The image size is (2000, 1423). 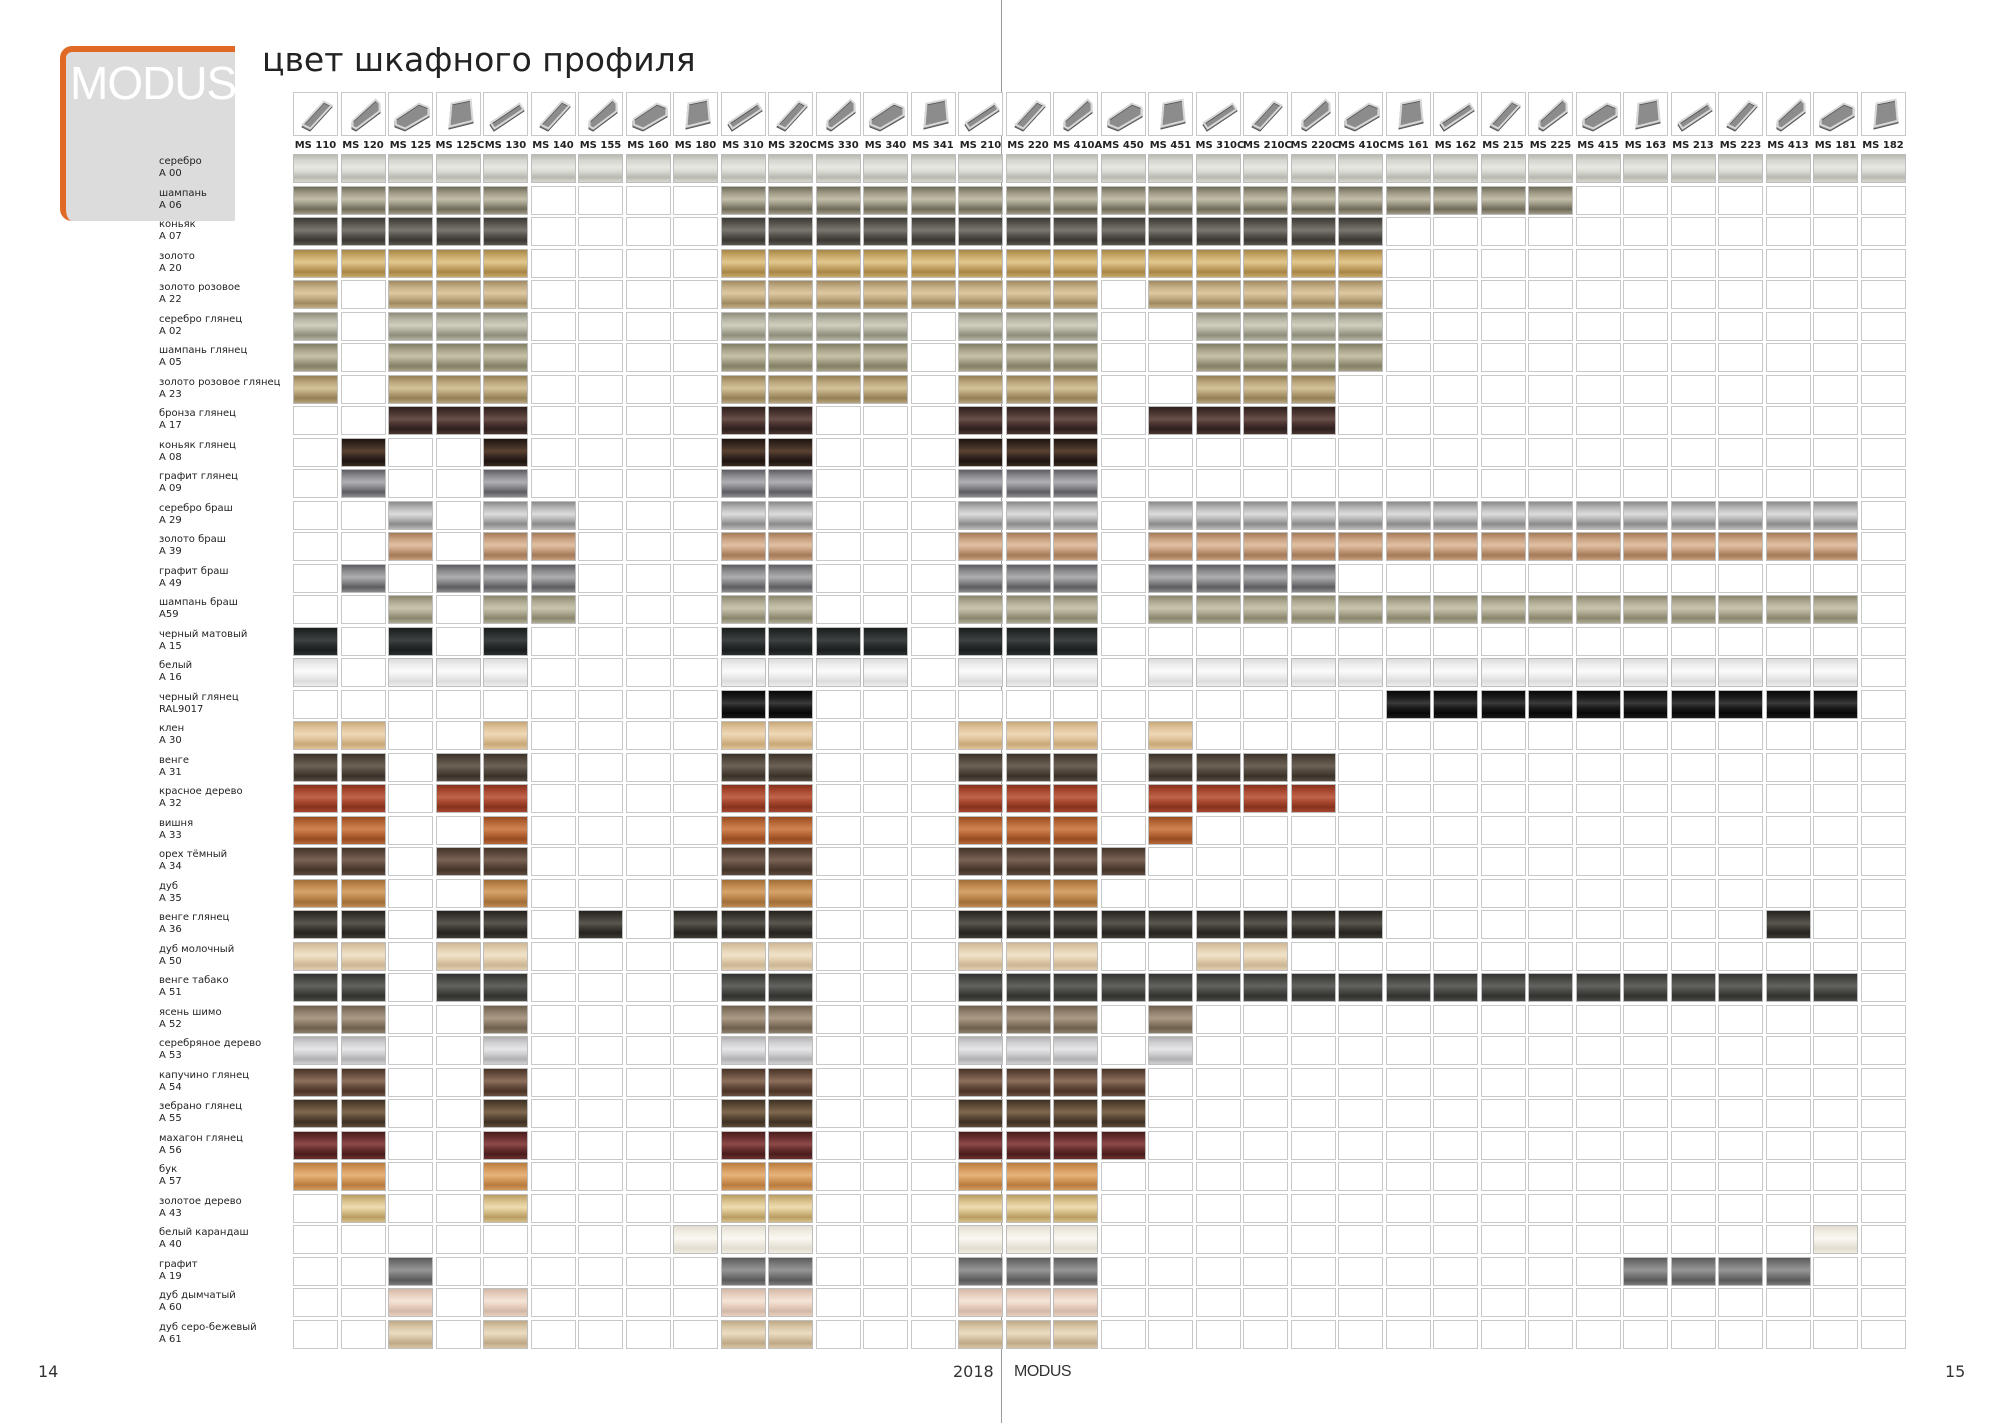 What do you see at coordinates (176, 830) in the screenshot?
I see `finish-label: вишня A 33` at bounding box center [176, 830].